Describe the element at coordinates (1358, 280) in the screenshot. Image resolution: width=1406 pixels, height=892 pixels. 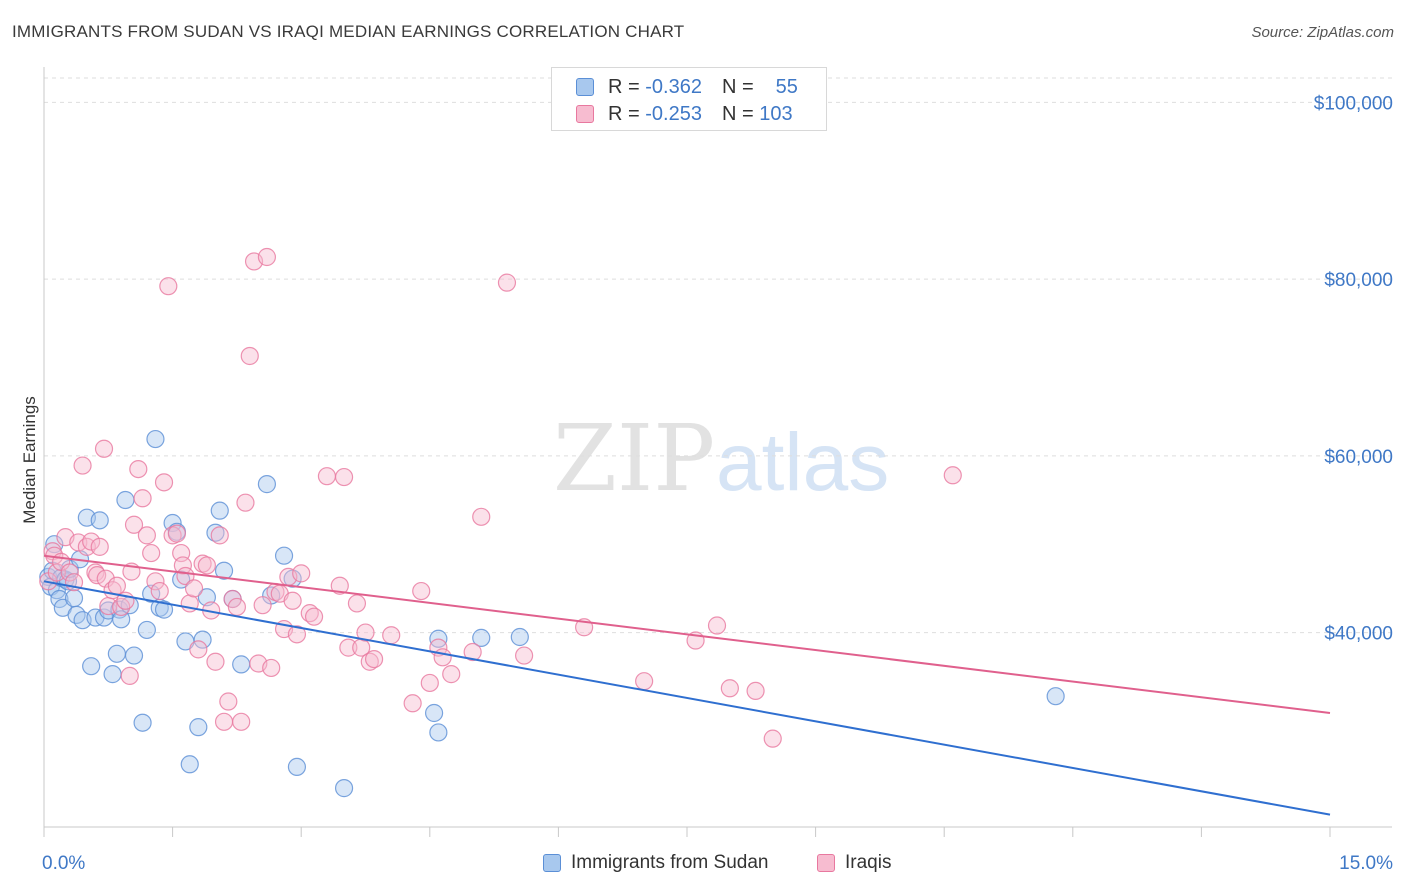
I see `y-tick-label: $80,000` at that location.